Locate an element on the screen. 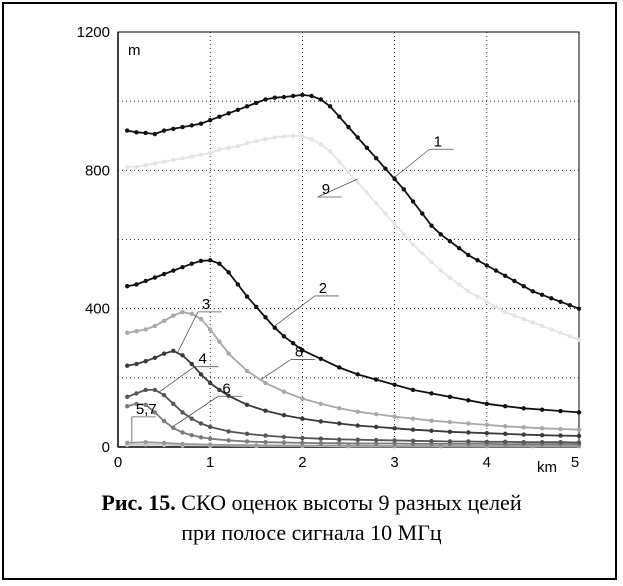 This screenshot has width=623, height=586. curve-label-4: 4 is located at coordinates (189, 371).